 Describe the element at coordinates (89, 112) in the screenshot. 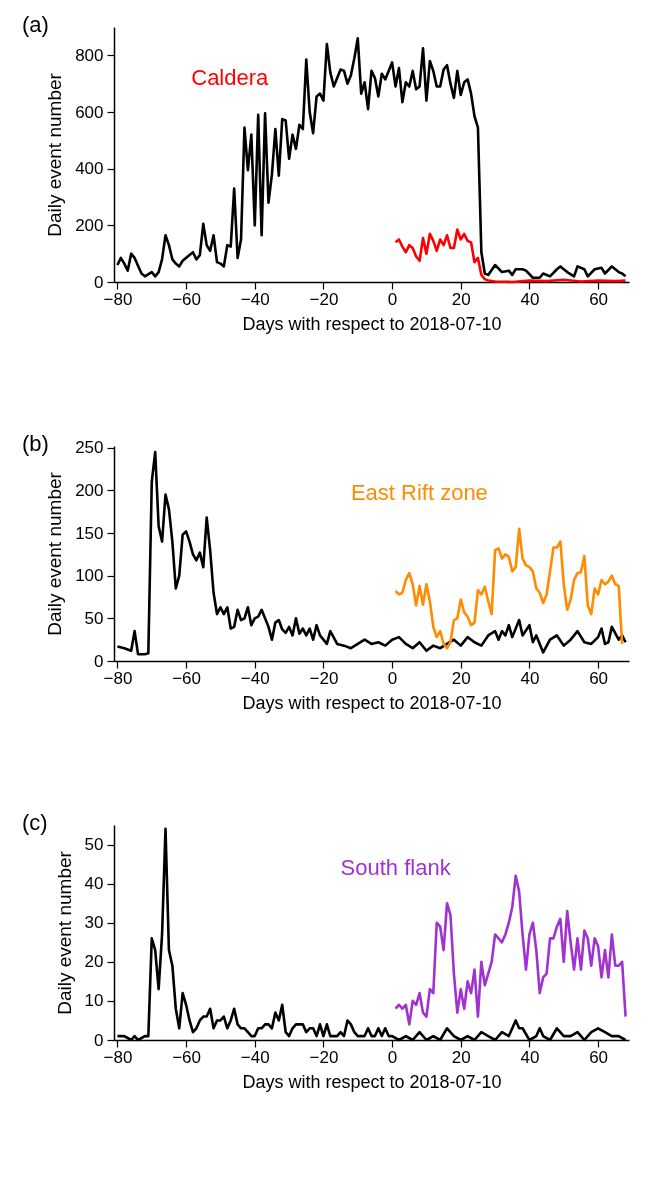

I see `y-tick-label: 600` at that location.